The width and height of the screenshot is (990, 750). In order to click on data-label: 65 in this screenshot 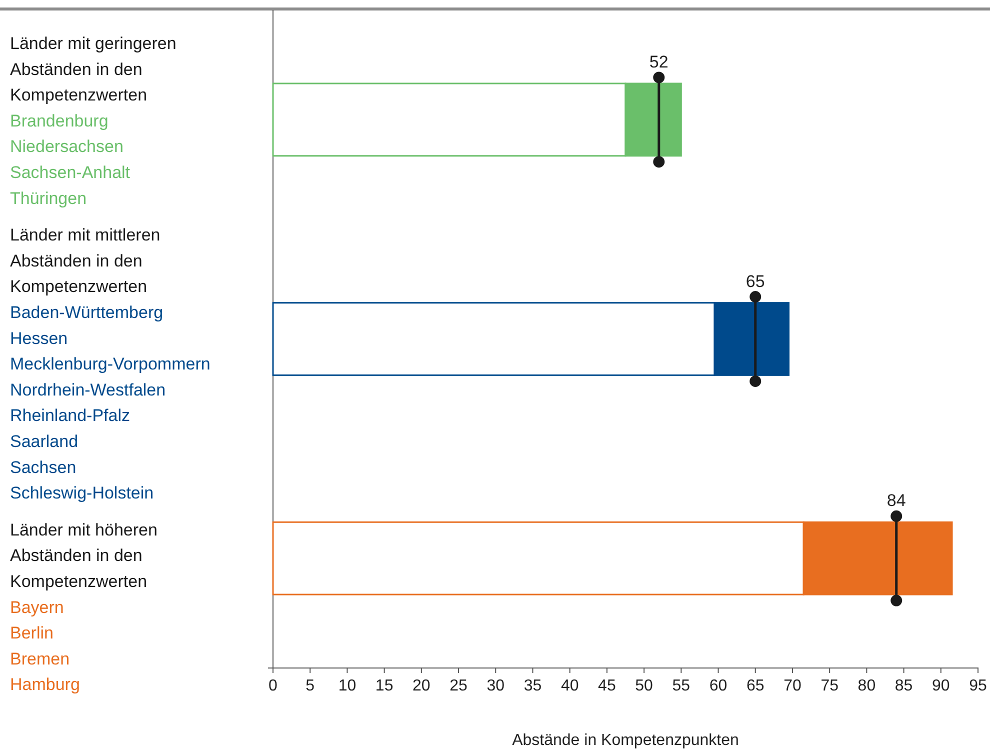, I will do `click(755, 281)`.